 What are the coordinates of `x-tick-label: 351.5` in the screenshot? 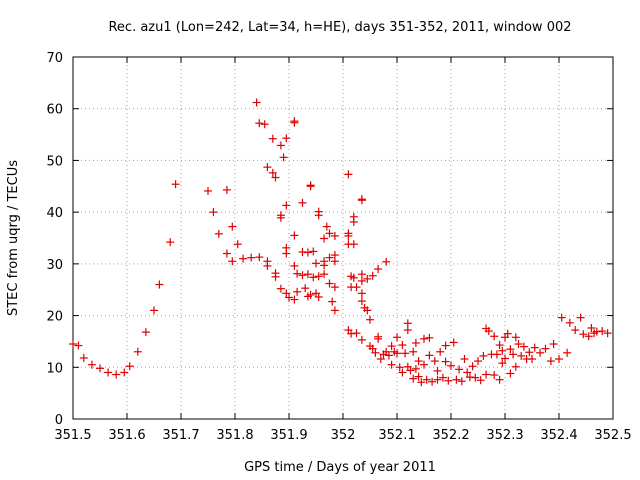 It's located at (72, 435).